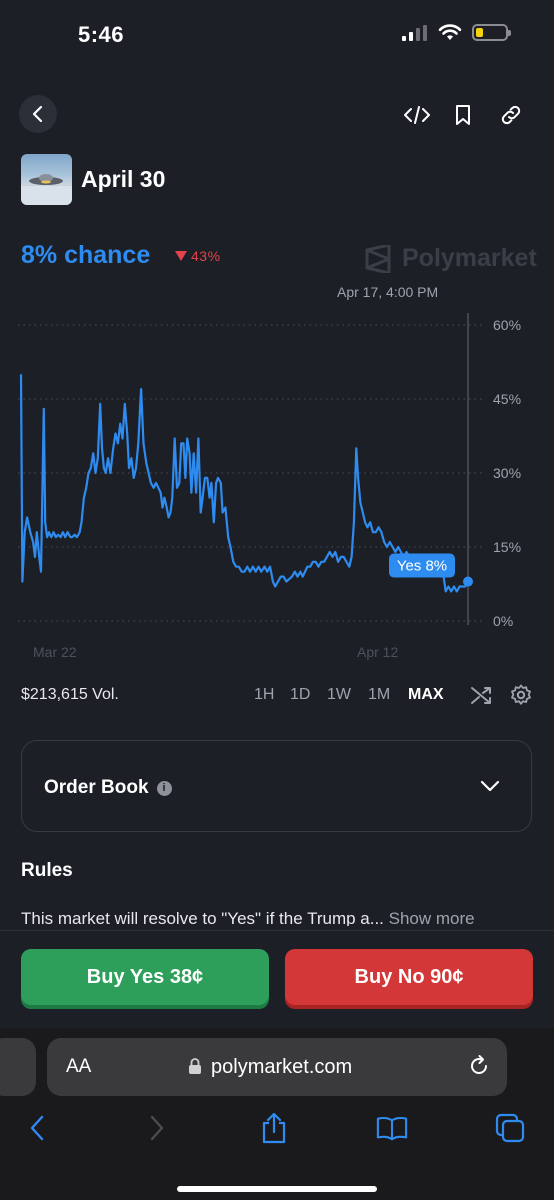 The image size is (554, 1200). I want to click on code-icon, so click(417, 115).